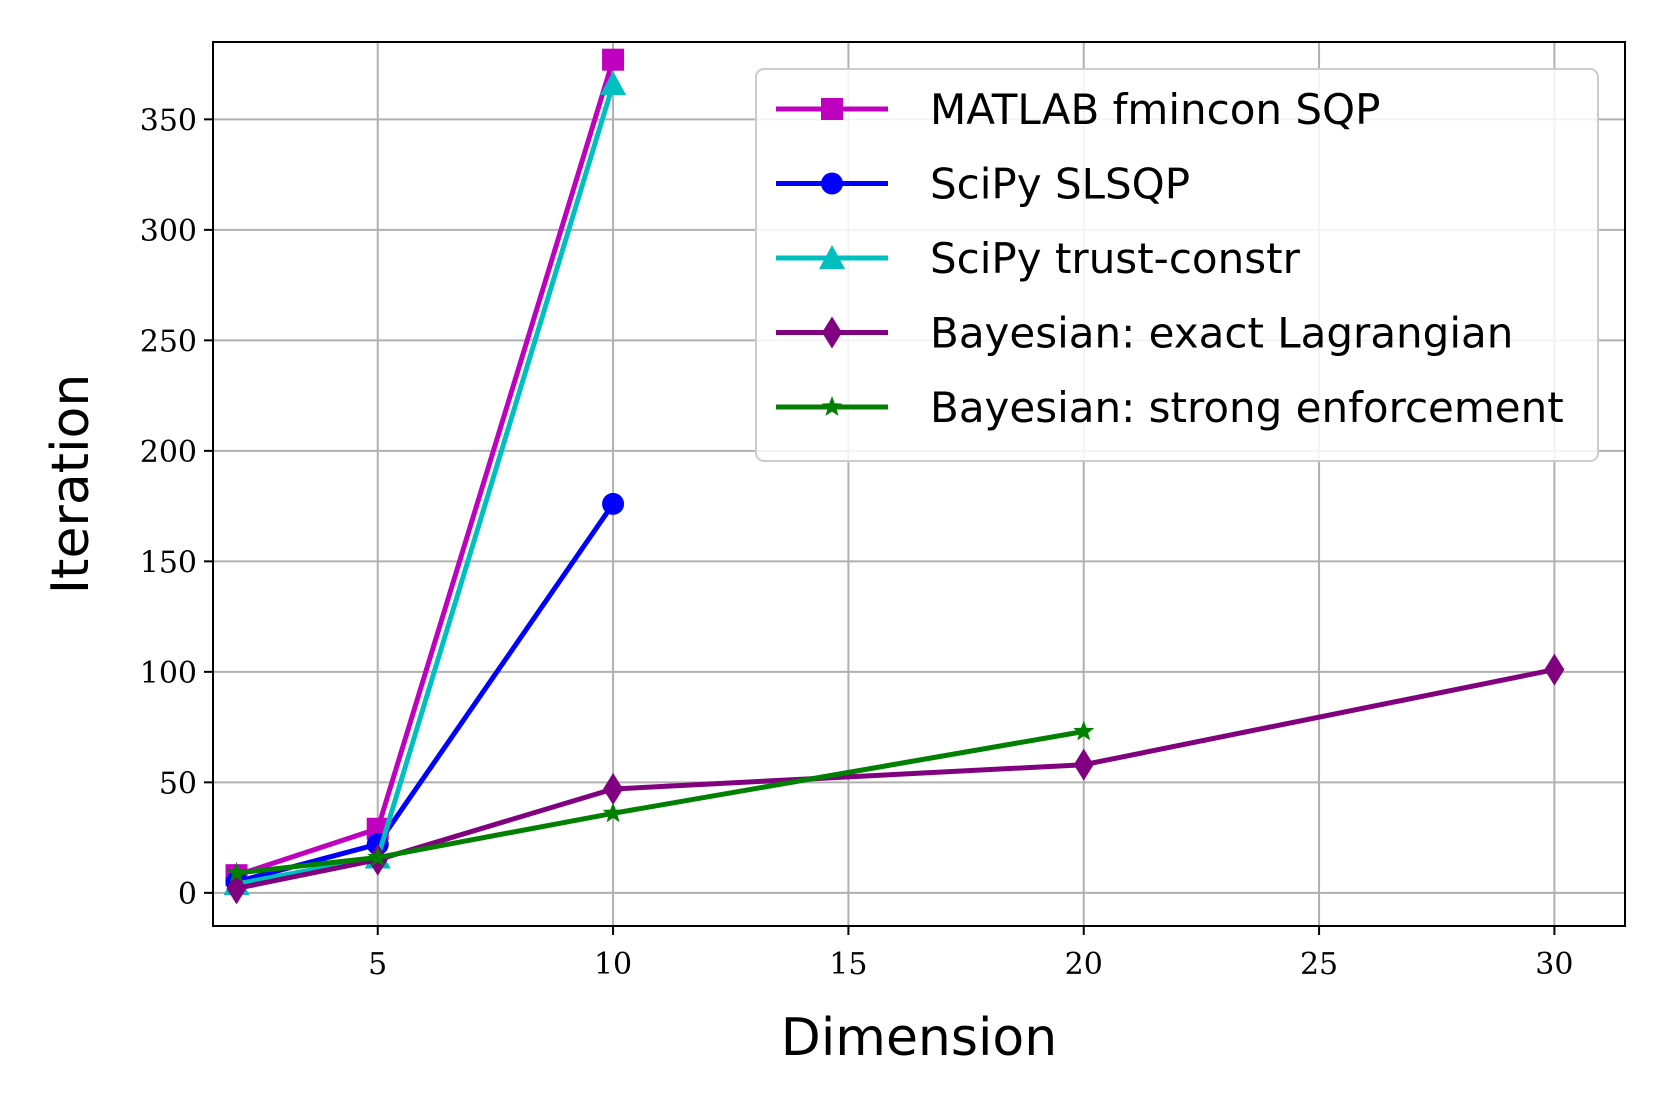 The height and width of the screenshot is (1107, 1661). What do you see at coordinates (919, 1038) in the screenshot?
I see `x-axis-label: Dimension` at bounding box center [919, 1038].